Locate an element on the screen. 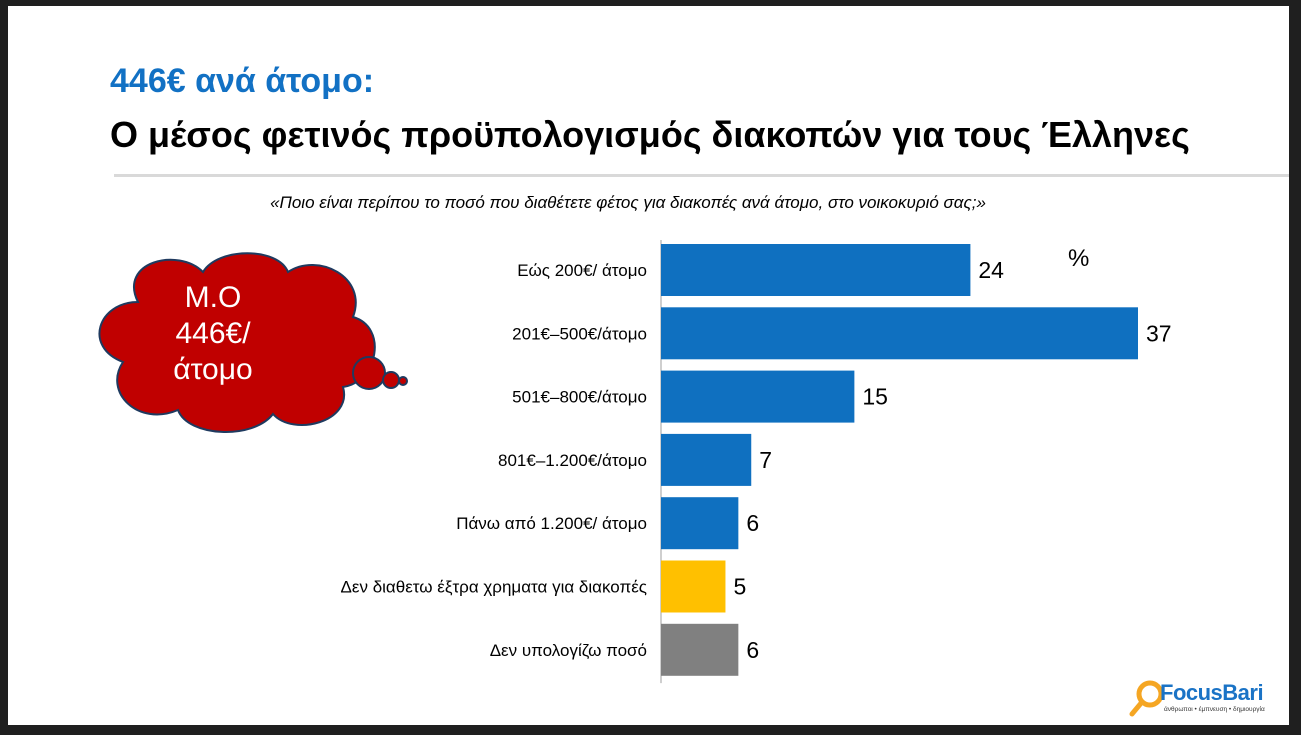  thought-cloud is located at coordinates (253, 342).